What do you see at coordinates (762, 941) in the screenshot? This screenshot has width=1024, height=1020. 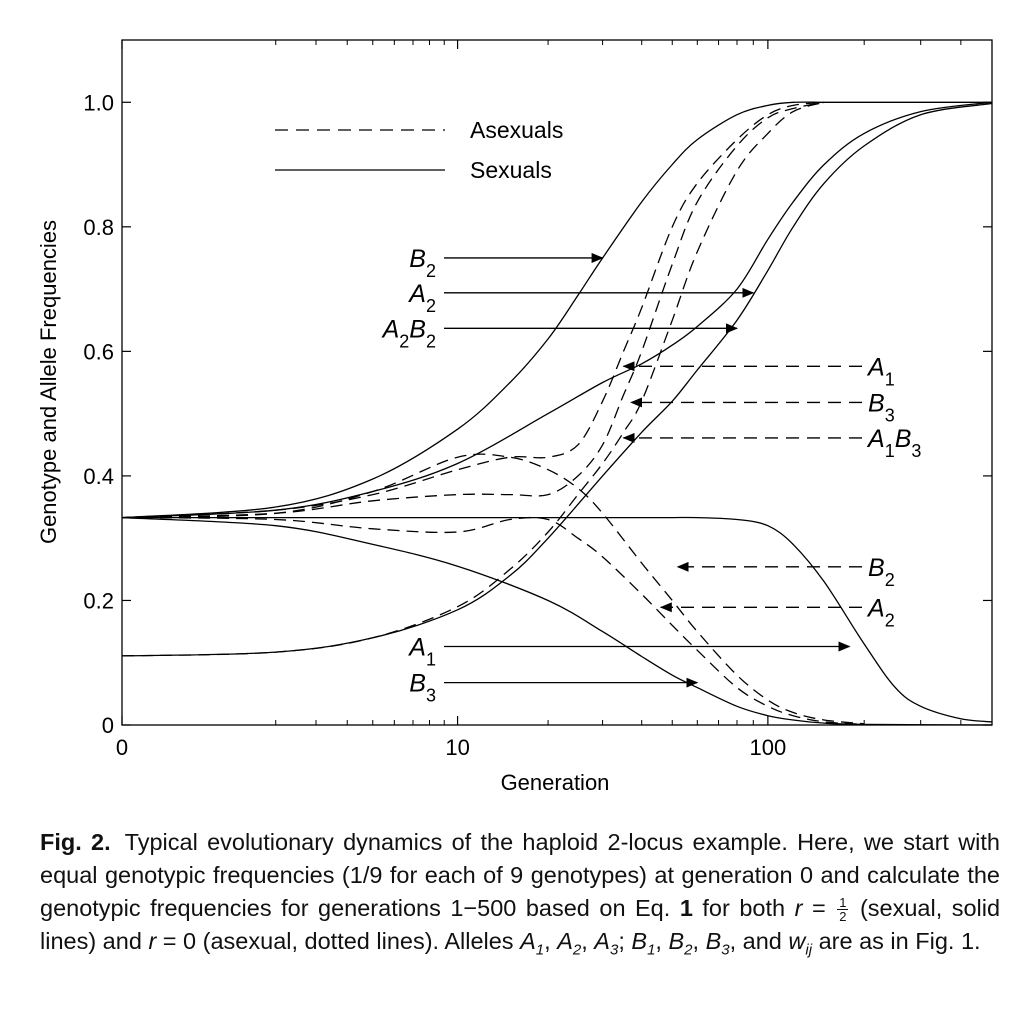 I see `caption-text-5: and` at bounding box center [762, 941].